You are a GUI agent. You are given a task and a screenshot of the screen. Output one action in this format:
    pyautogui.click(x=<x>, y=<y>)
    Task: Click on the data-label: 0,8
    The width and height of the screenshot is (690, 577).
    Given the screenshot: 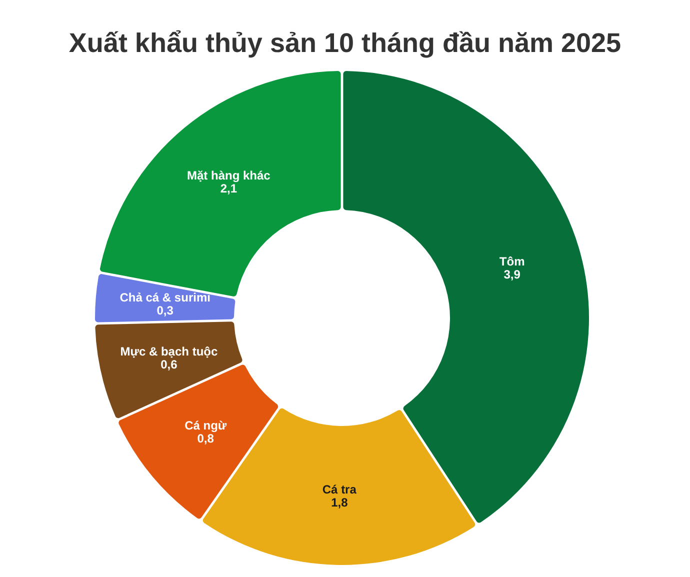 What is the action you would take?
    pyautogui.click(x=205, y=439)
    